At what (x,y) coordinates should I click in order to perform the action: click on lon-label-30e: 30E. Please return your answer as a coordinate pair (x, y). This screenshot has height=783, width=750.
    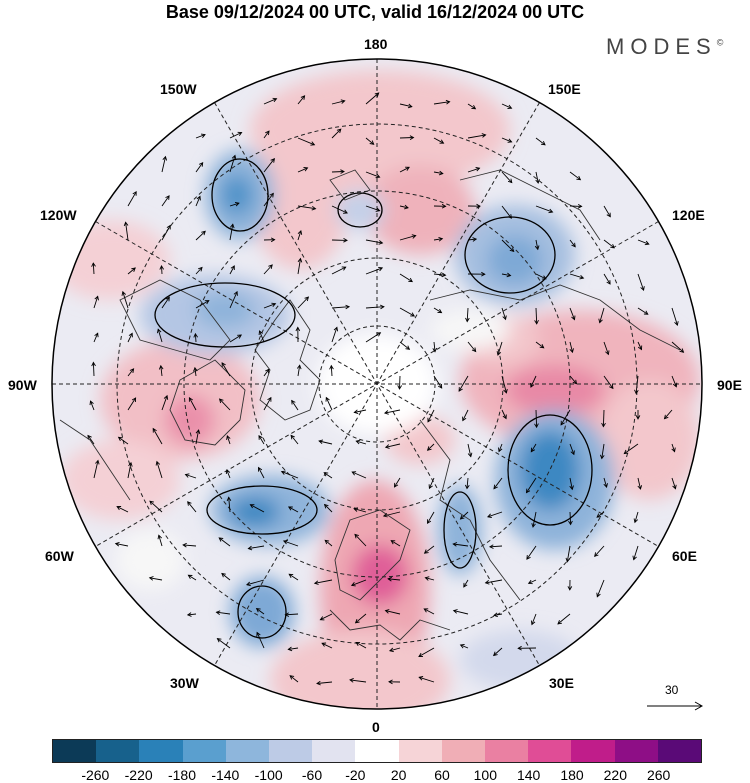
    Looking at the image, I should click on (561, 683).